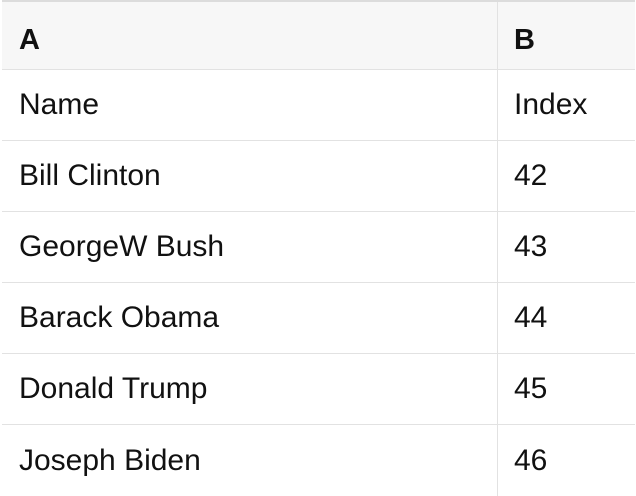 The image size is (636, 496). I want to click on table-cell: 42, so click(531, 175).